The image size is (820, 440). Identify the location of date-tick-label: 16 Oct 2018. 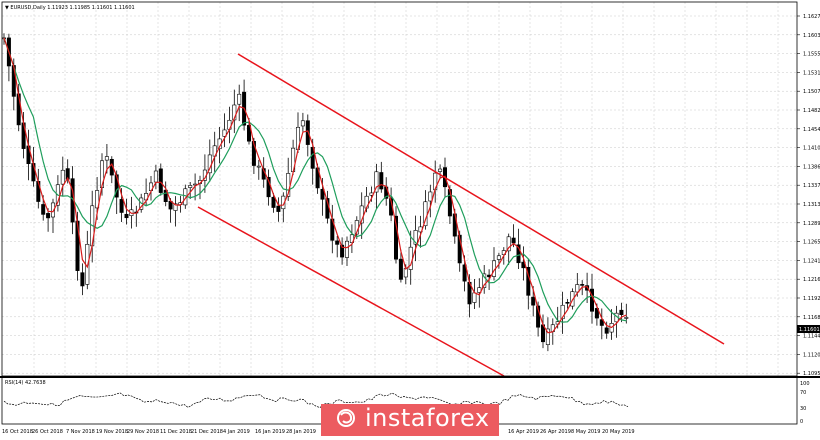
(17, 432).